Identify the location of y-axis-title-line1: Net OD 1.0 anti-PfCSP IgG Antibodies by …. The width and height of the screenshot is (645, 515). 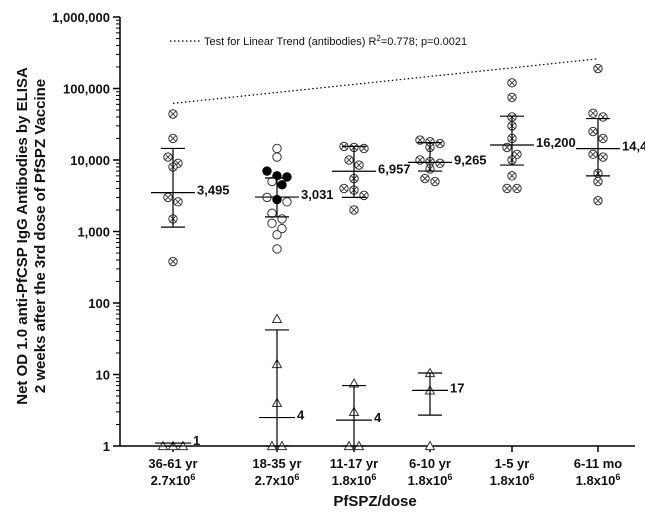
(22, 236).